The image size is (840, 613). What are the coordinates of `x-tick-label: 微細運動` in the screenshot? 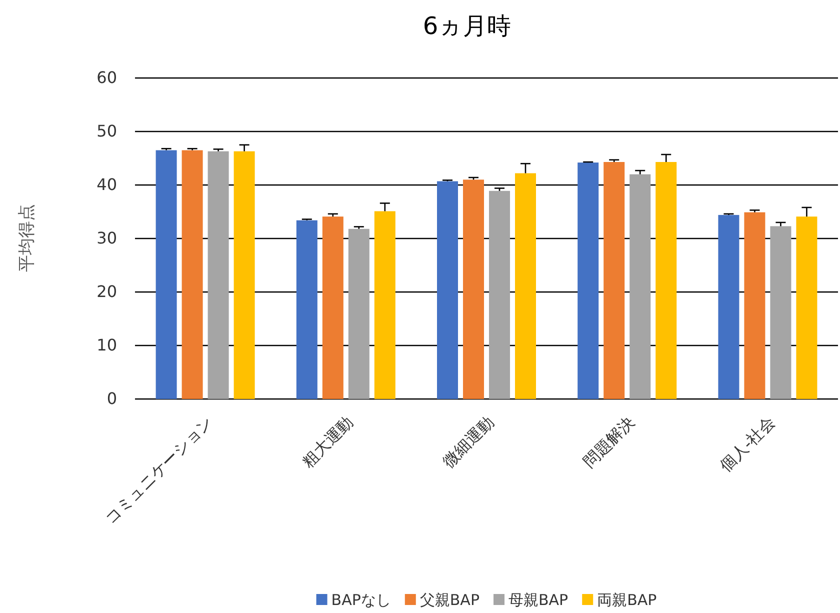 It's located at (468, 442).